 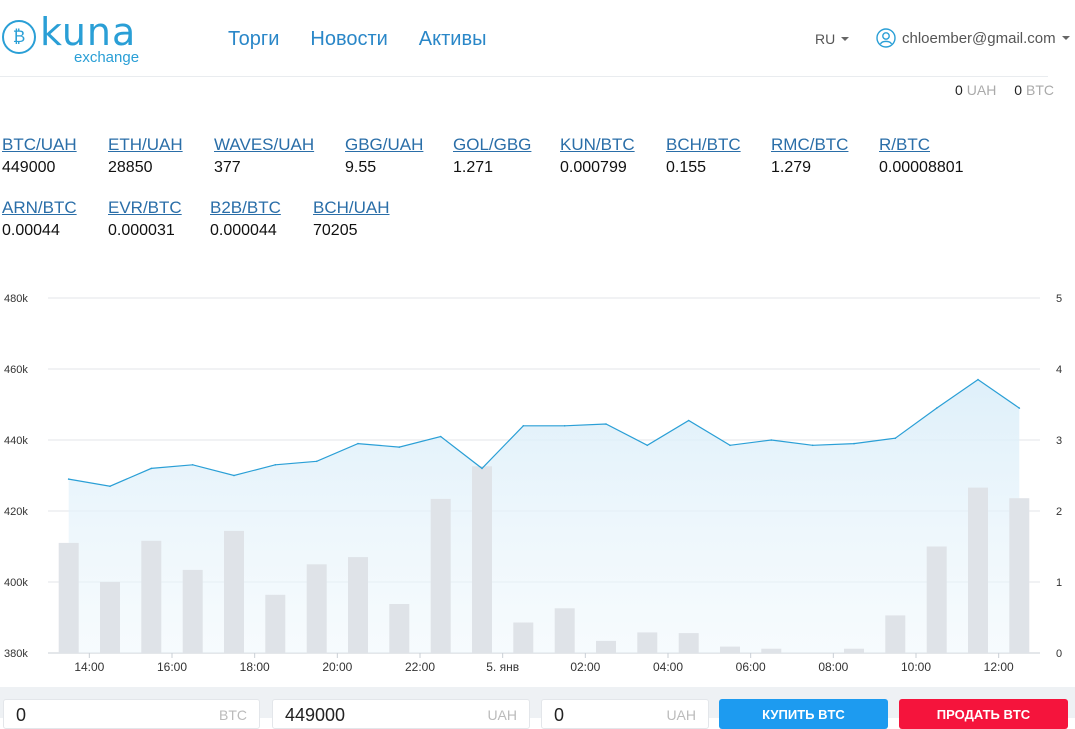 What do you see at coordinates (351, 218) in the screenshot?
I see `pair-bch-uah: BCH/UAH 70205` at bounding box center [351, 218].